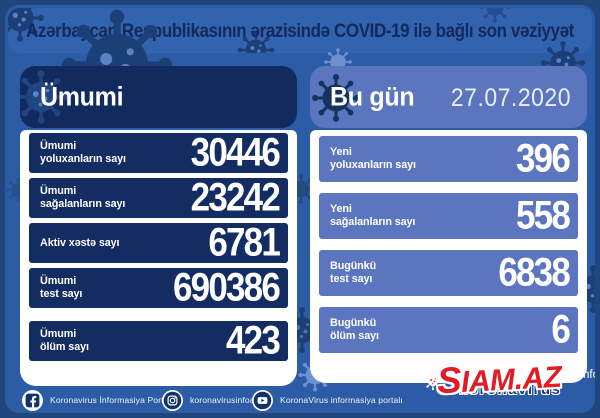  Describe the element at coordinates (172, 400) in the screenshot. I see `instagram-icon` at that location.